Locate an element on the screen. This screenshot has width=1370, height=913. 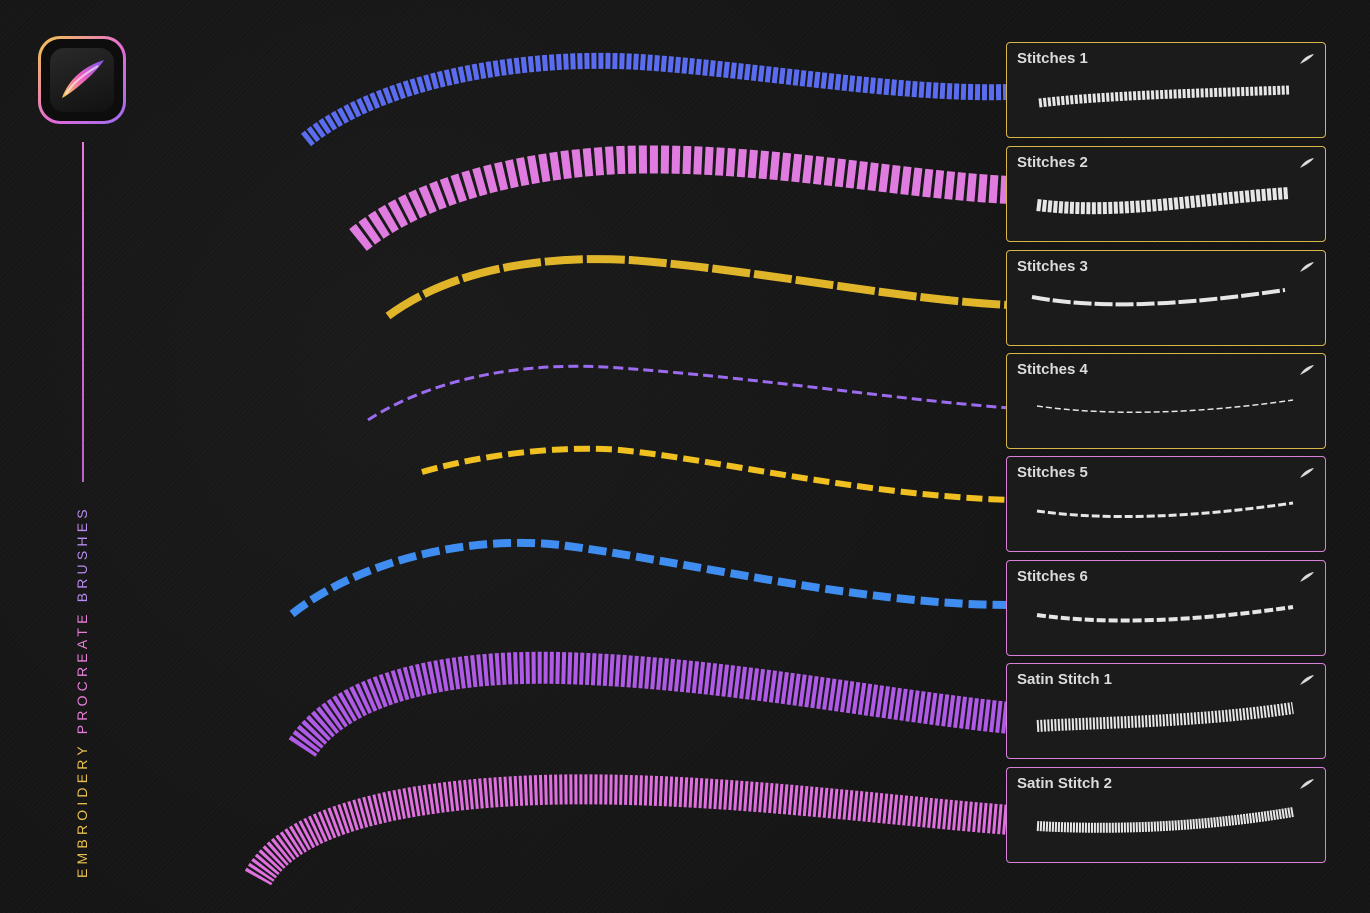
vertical-divider is located at coordinates (83, 312).